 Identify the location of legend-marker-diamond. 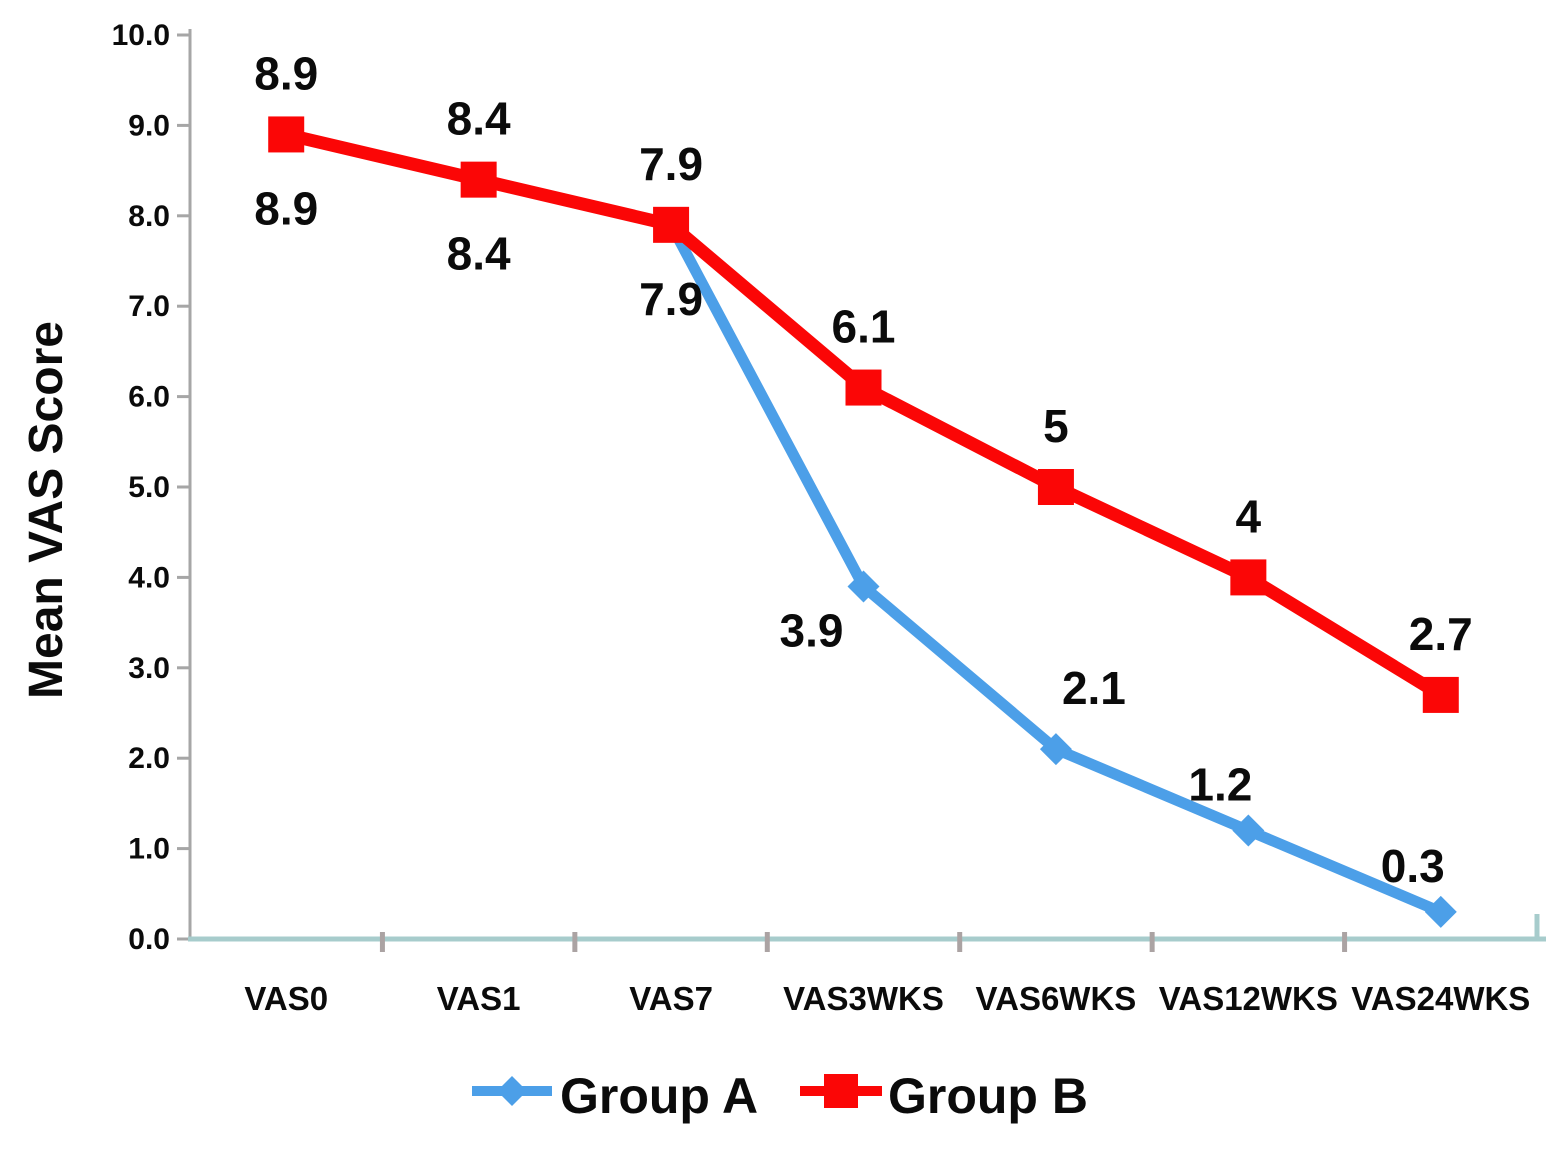
(512, 1091).